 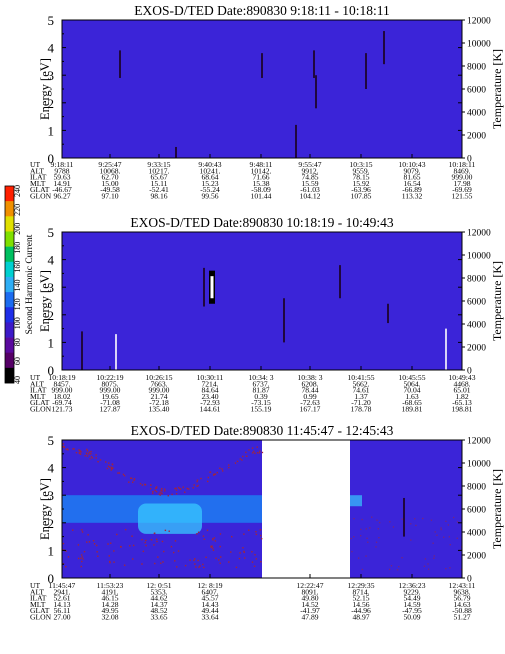 I want to click on table-cell: 21.74, so click(x=158, y=396).